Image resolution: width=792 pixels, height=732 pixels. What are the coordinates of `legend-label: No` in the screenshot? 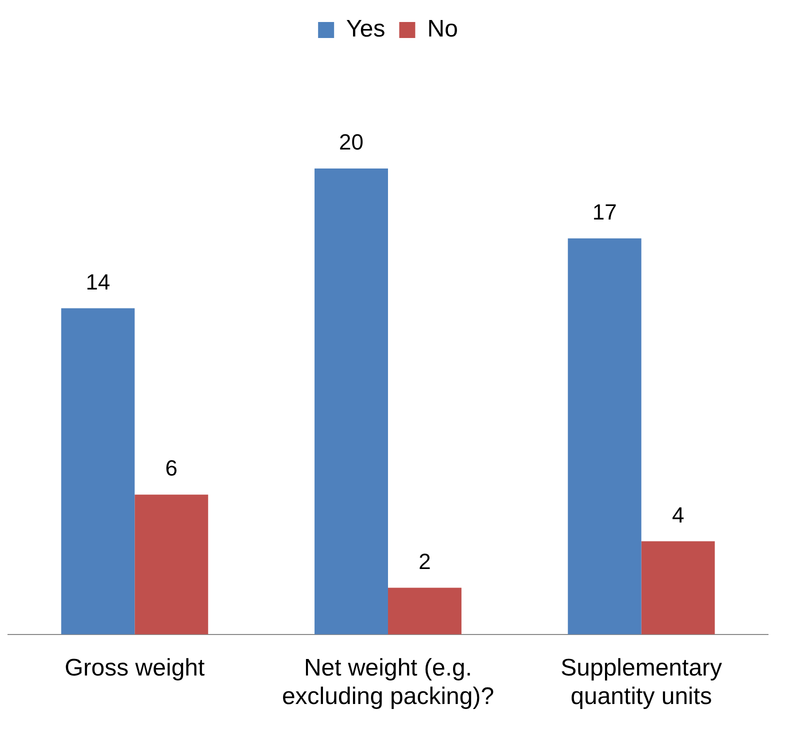 It's located at (442, 29).